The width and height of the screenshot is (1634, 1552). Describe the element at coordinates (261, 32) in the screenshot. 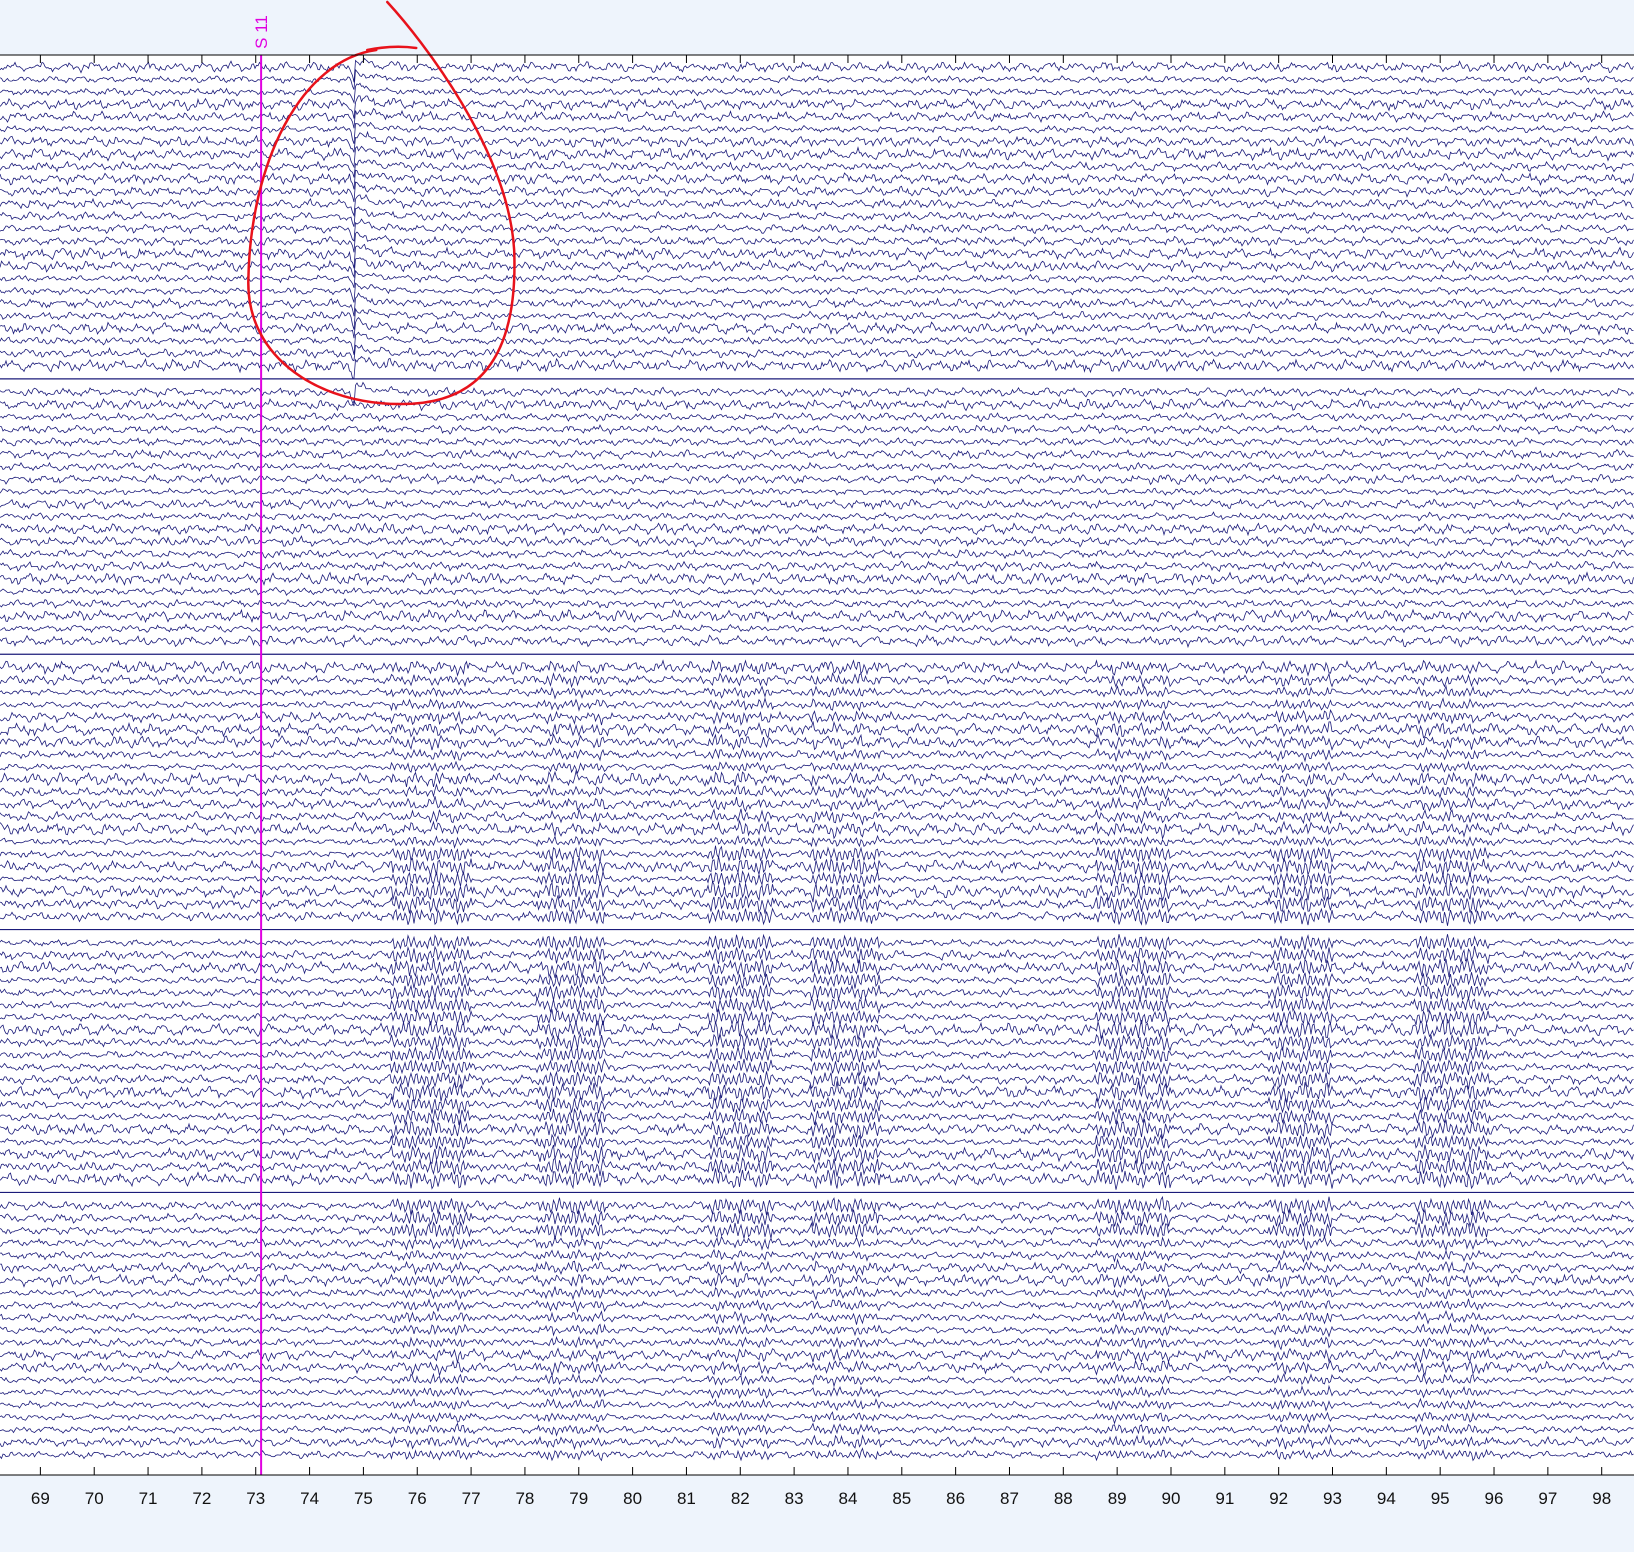

I see `event-marker-label: S 11` at that location.